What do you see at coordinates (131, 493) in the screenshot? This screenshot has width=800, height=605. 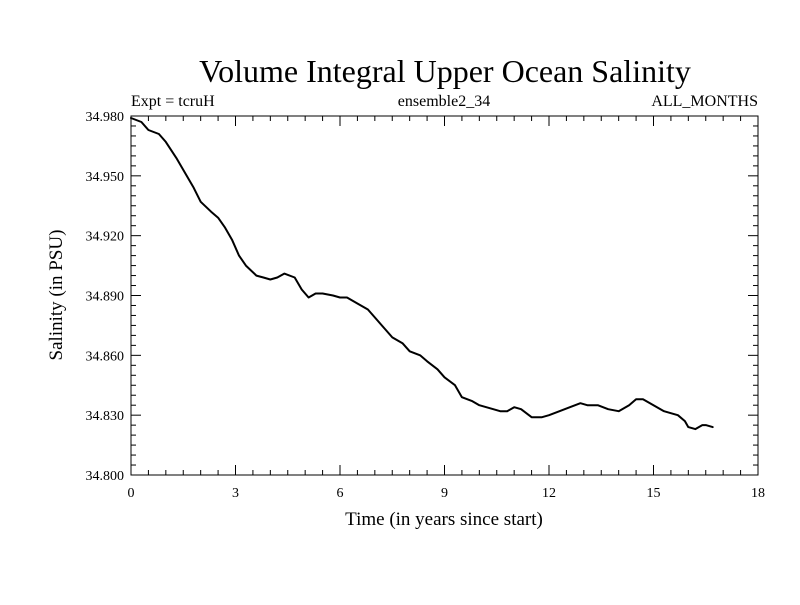 I see `x-tick-label: 0` at bounding box center [131, 493].